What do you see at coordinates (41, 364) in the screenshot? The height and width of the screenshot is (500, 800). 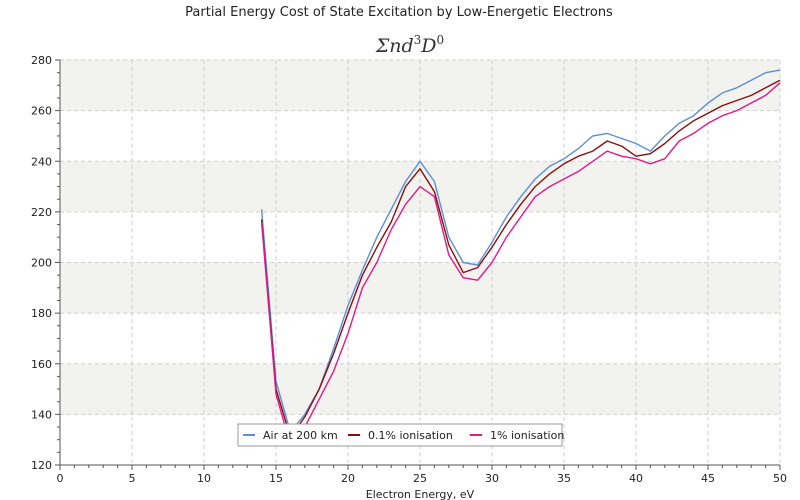 I see `y-tick-label: 160` at bounding box center [41, 364].